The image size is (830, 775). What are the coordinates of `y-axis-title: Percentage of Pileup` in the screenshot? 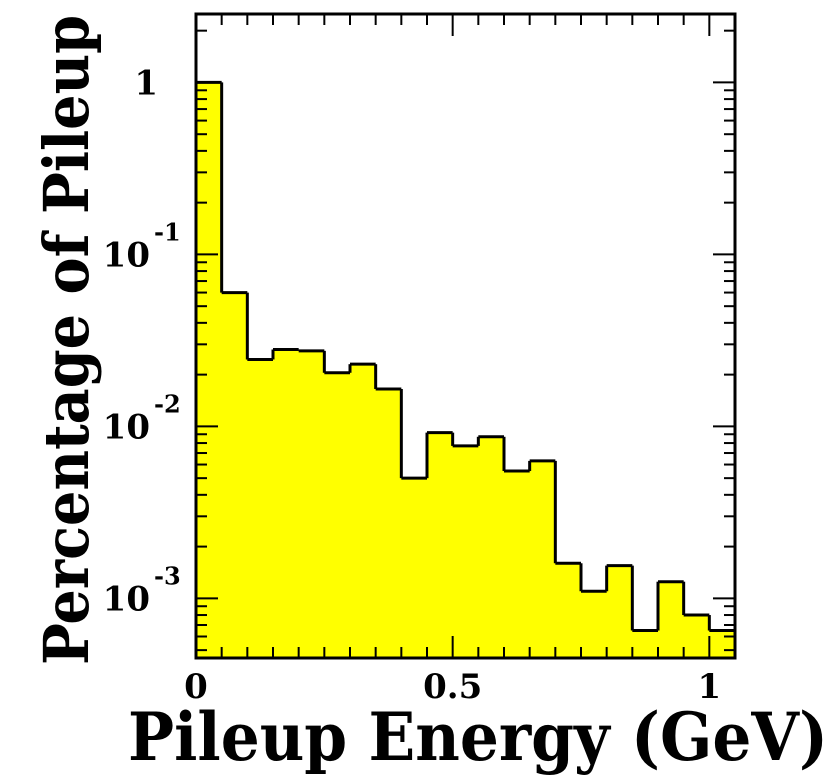 It's located at (66, 340).